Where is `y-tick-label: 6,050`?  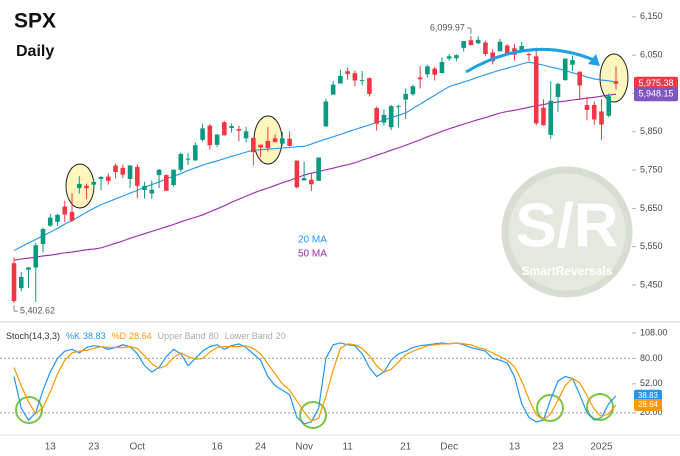 y-tick-label: 6,050 is located at coordinates (651, 55).